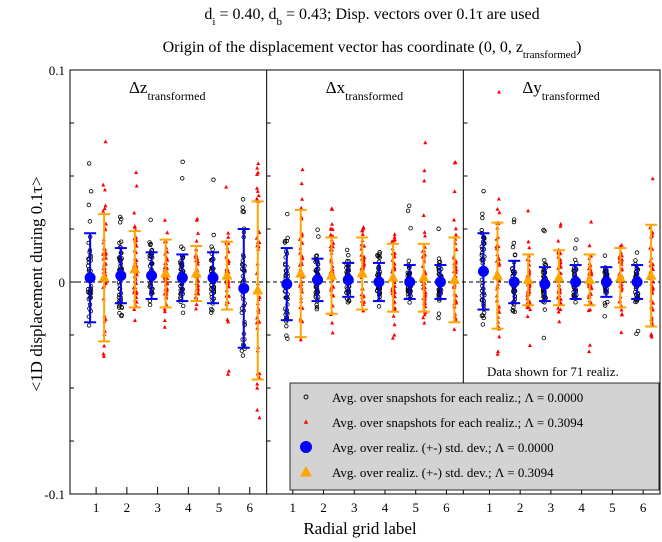 This screenshot has width=662, height=542. I want to click on legend-marker-filled-circle, so click(306, 447).